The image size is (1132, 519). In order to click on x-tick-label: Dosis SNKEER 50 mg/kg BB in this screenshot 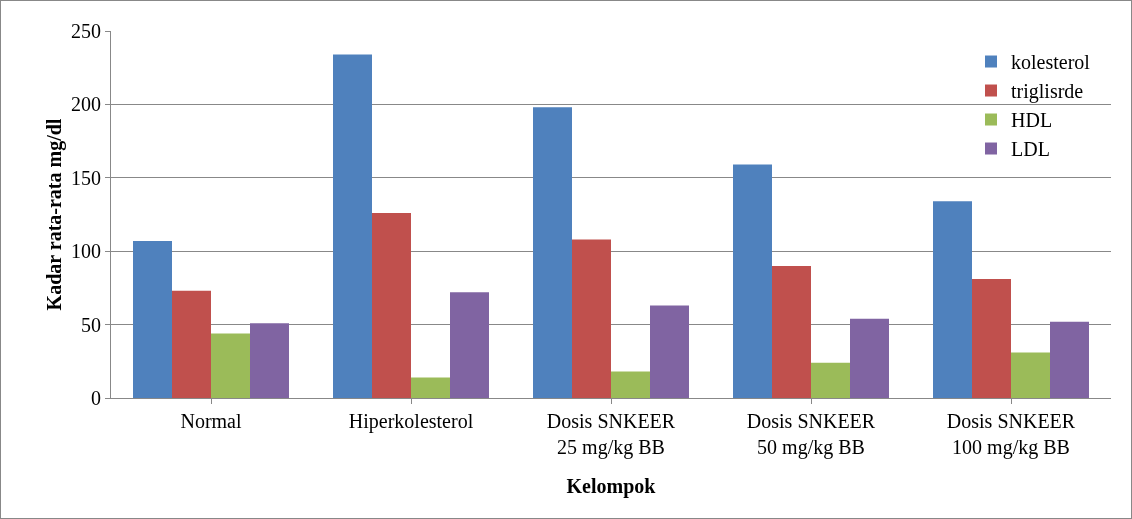, I will do `click(811, 434)`.